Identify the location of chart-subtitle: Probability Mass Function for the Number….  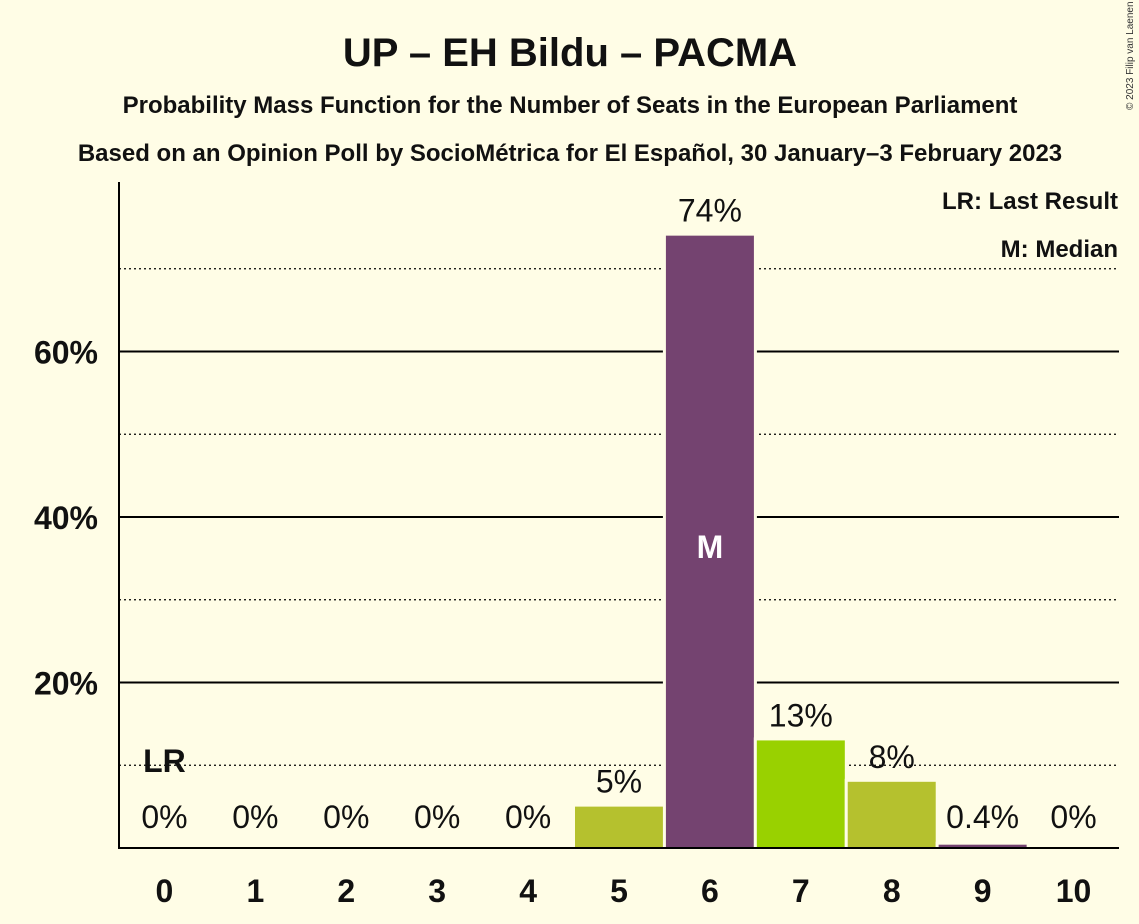
(570, 105).